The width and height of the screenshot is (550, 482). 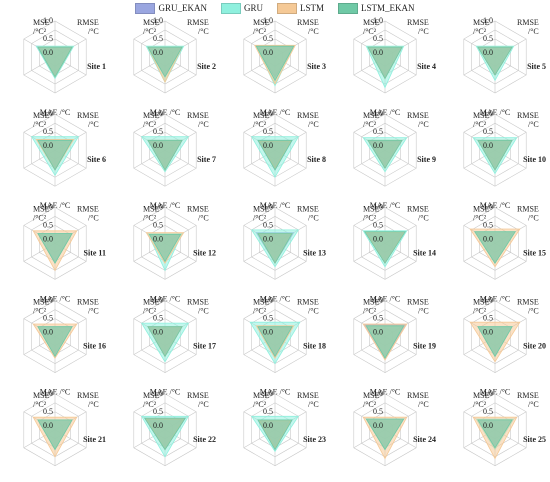 What do you see at coordinates (388, 8) in the screenshot?
I see `legend-label: LSTM_EKAN` at bounding box center [388, 8].